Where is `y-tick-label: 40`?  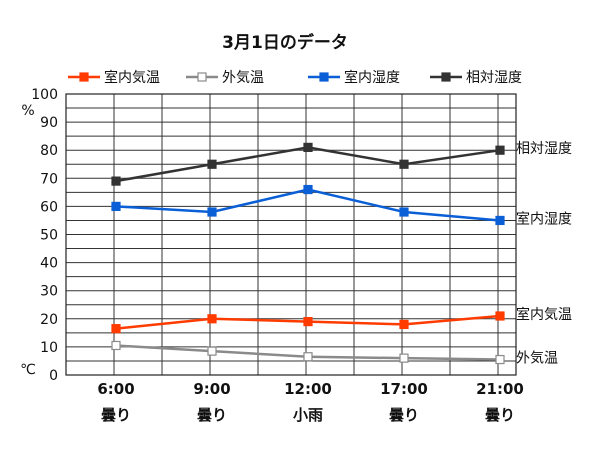
y-tick-label: 40 is located at coordinates (49, 264).